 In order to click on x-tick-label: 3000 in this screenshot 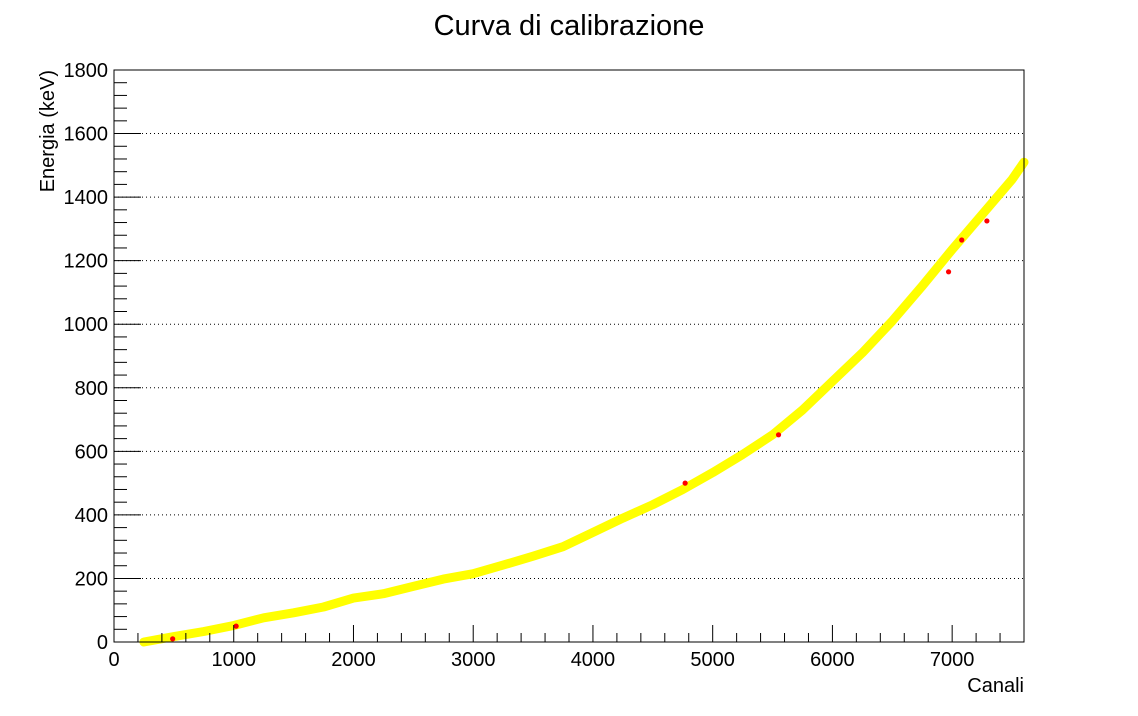, I will do `click(473, 660)`.